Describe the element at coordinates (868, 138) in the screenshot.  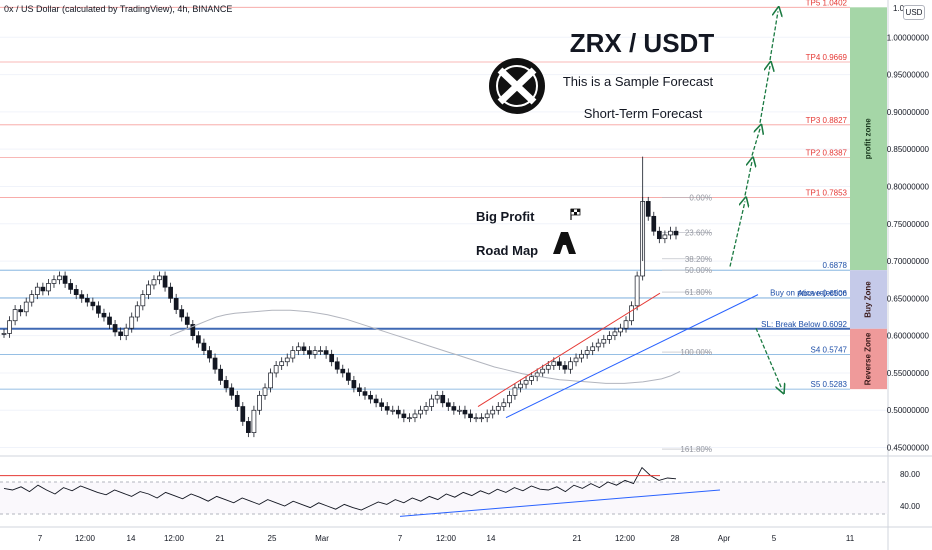
I see `zone-label: profit zone` at that location.